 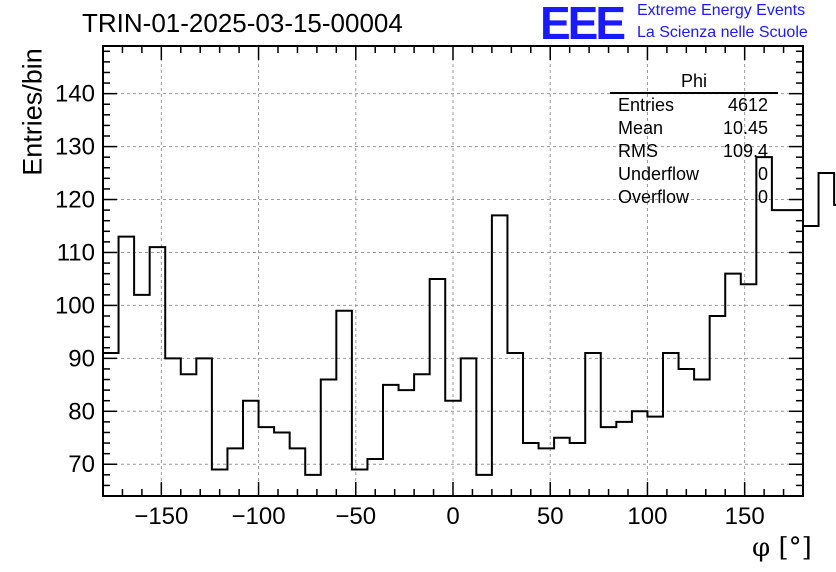 I want to click on y-tick-label: 130, so click(x=75, y=147).